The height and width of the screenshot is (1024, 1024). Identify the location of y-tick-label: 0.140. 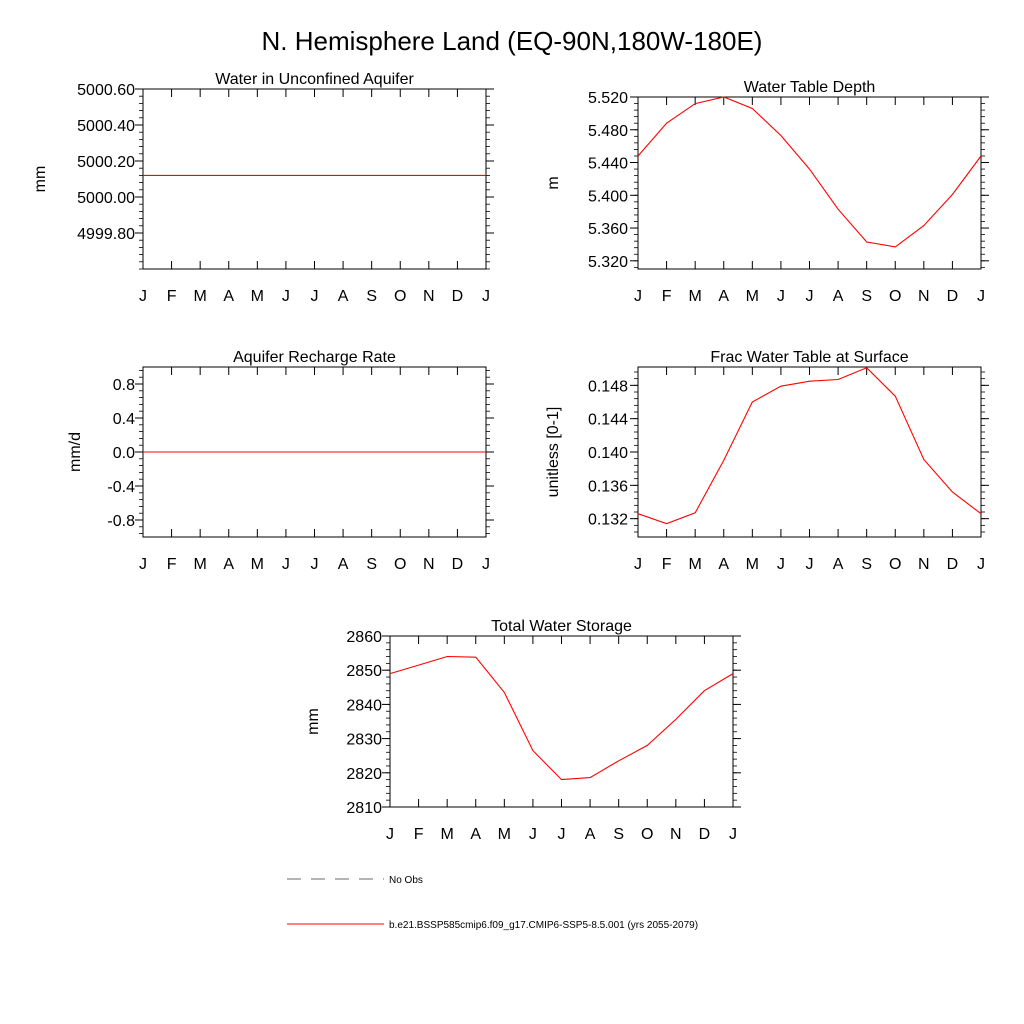
(608, 453).